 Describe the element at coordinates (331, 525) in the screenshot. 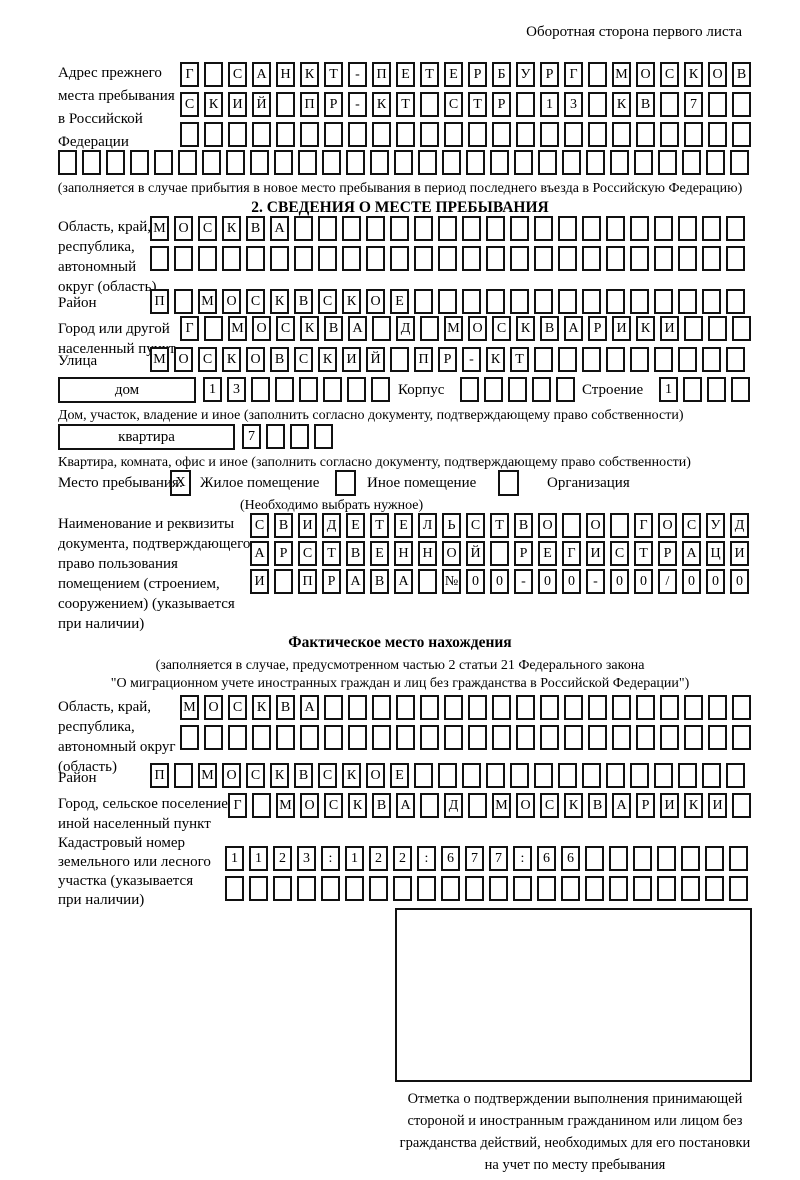

I see `char-cell: Д` at that location.